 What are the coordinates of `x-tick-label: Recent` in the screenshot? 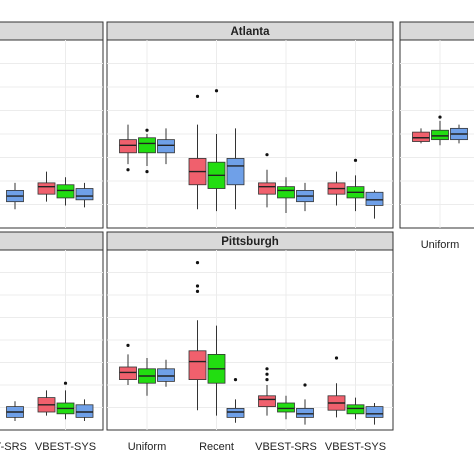 It's located at (216, 447).